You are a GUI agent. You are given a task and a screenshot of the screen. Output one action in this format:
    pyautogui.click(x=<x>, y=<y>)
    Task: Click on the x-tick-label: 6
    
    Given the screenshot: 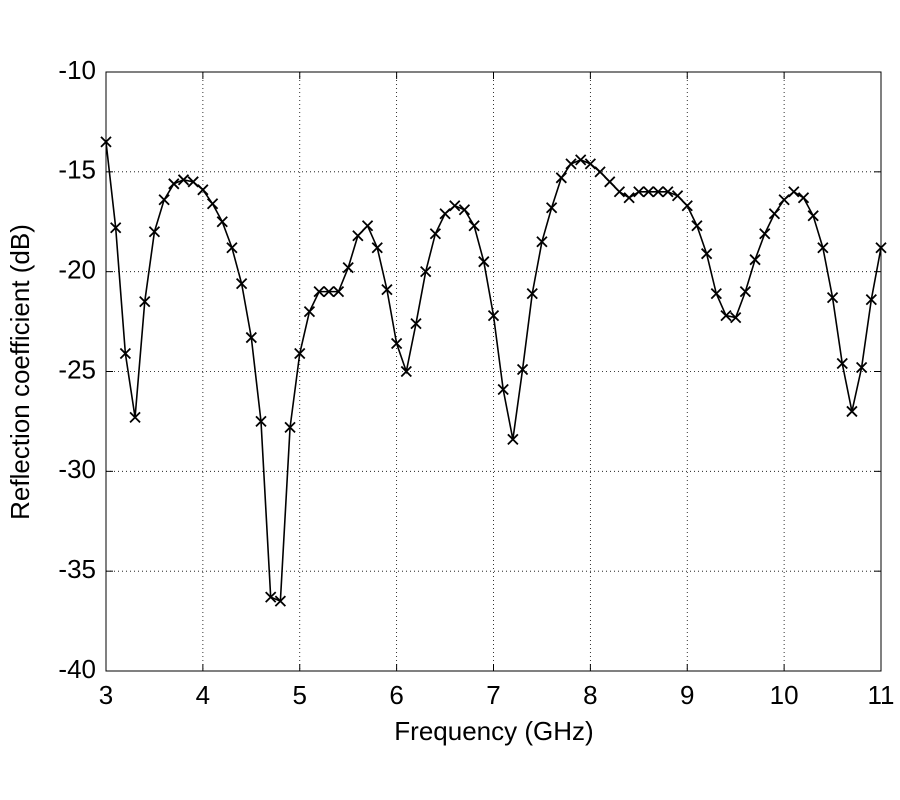 What is the action you would take?
    pyautogui.click(x=396, y=695)
    